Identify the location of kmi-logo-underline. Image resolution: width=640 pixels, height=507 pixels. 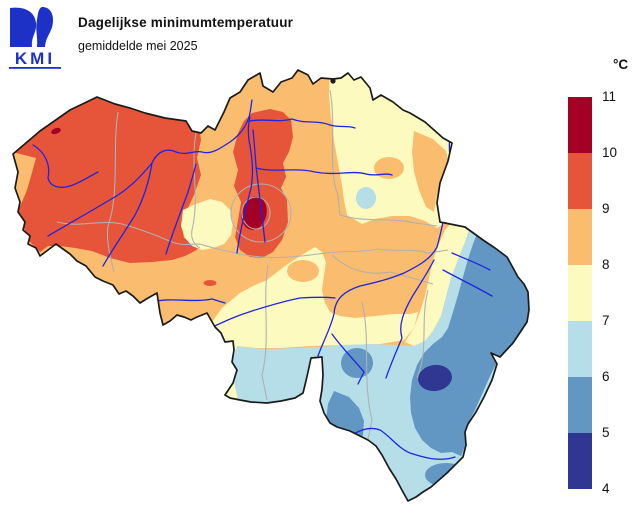
(35, 68).